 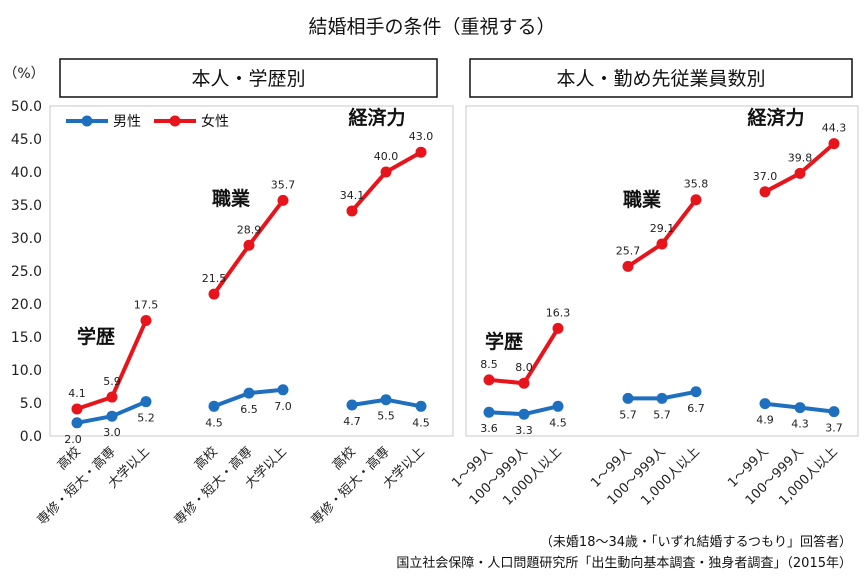 What do you see at coordinates (249, 409) in the screenshot?
I see `male-data-label: 6.5` at bounding box center [249, 409].